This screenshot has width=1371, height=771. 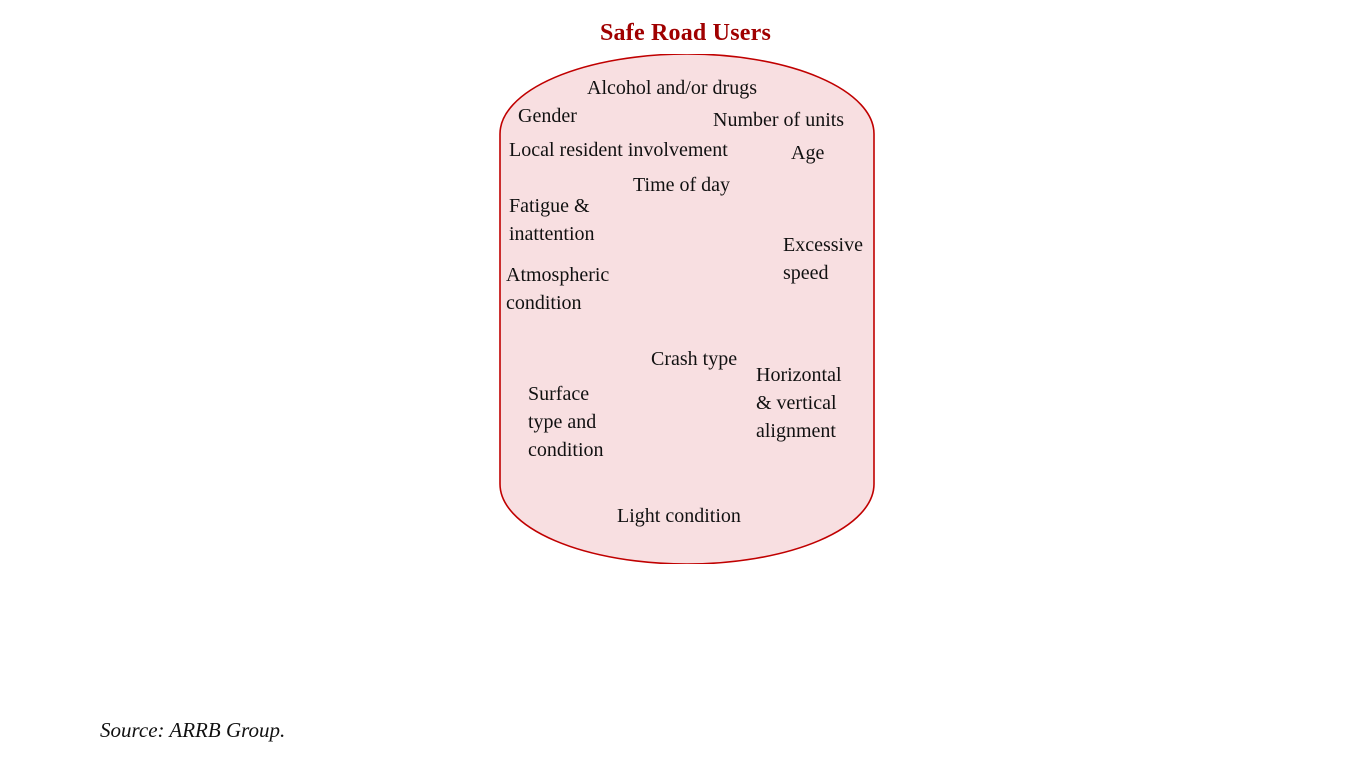 What do you see at coordinates (823, 259) in the screenshot?
I see `factor-excessive-speed: Excessive speed` at bounding box center [823, 259].